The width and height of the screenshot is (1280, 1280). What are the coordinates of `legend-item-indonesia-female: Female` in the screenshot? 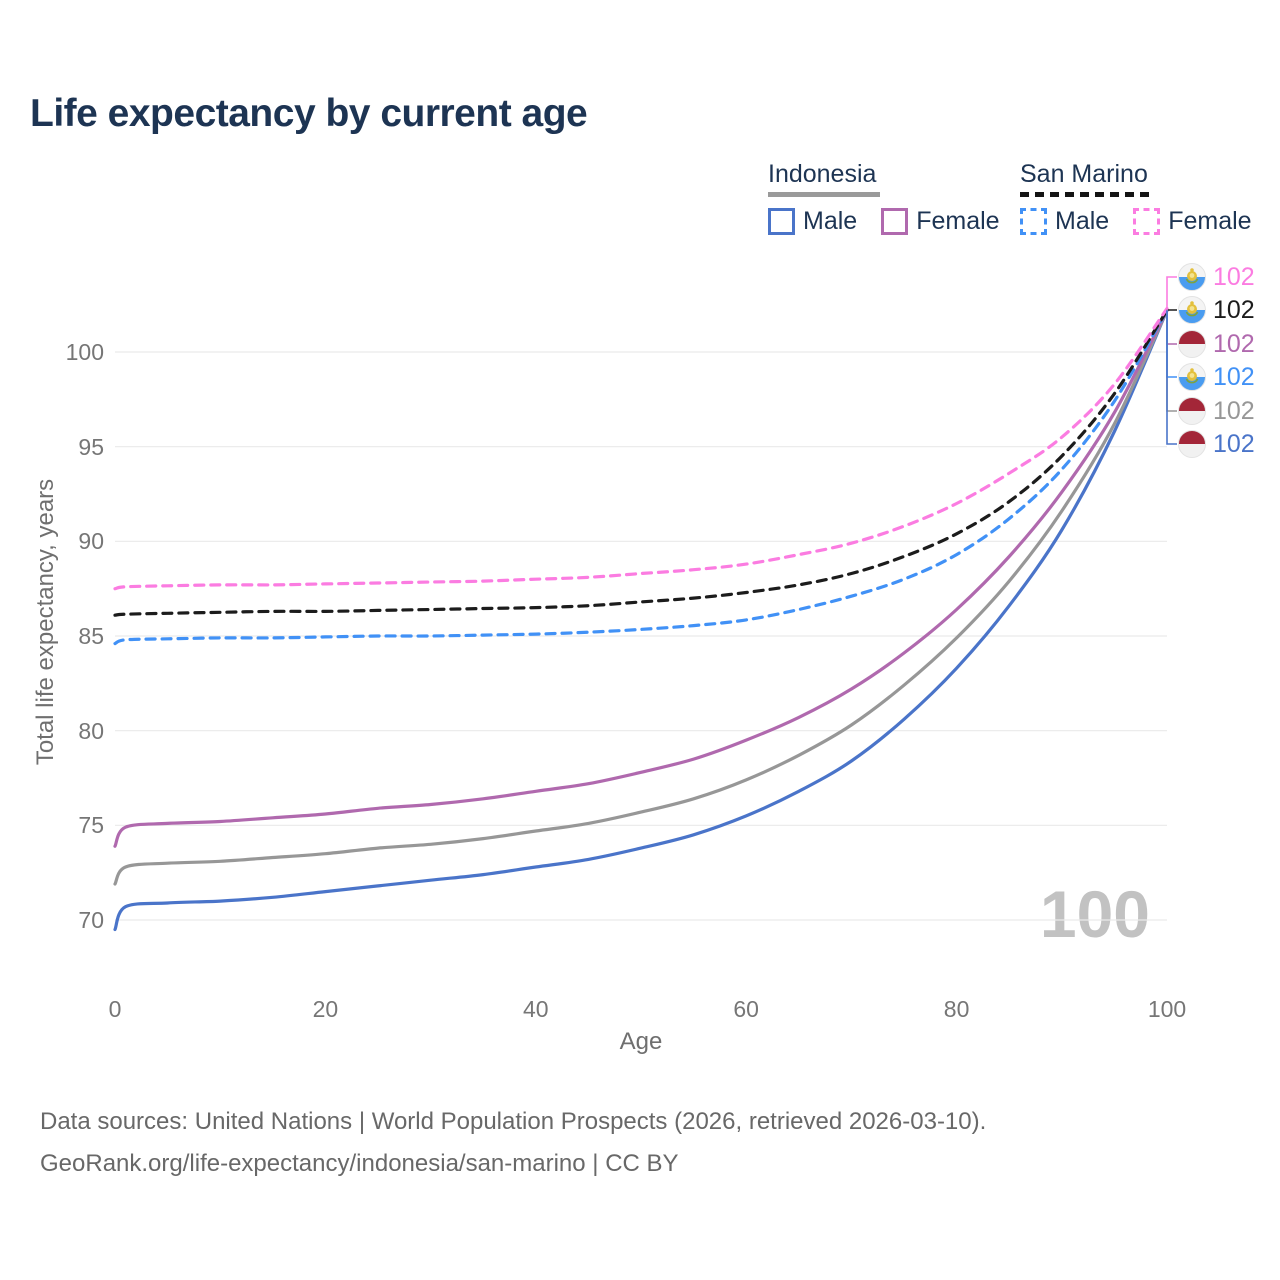 It's located at (940, 221).